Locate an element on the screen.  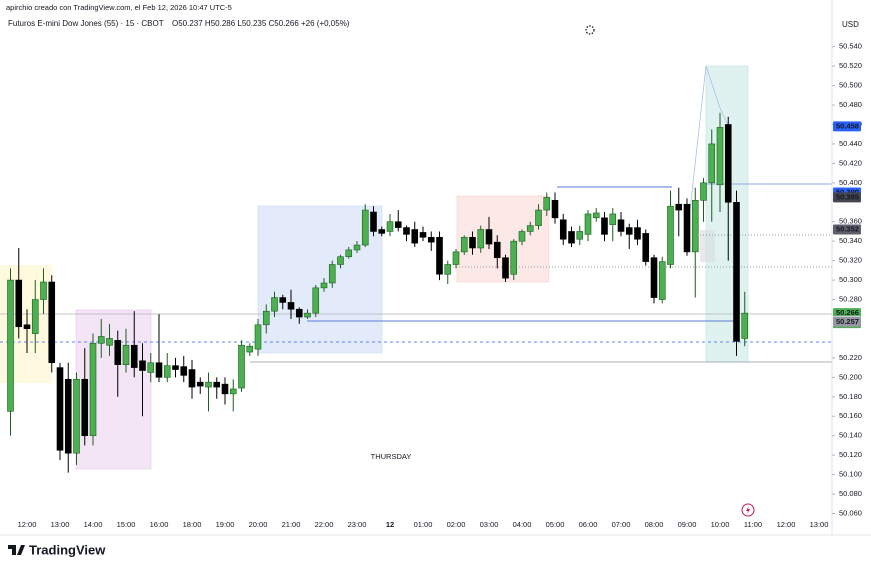
price-tag-label: 50.385 is located at coordinates (847, 196).